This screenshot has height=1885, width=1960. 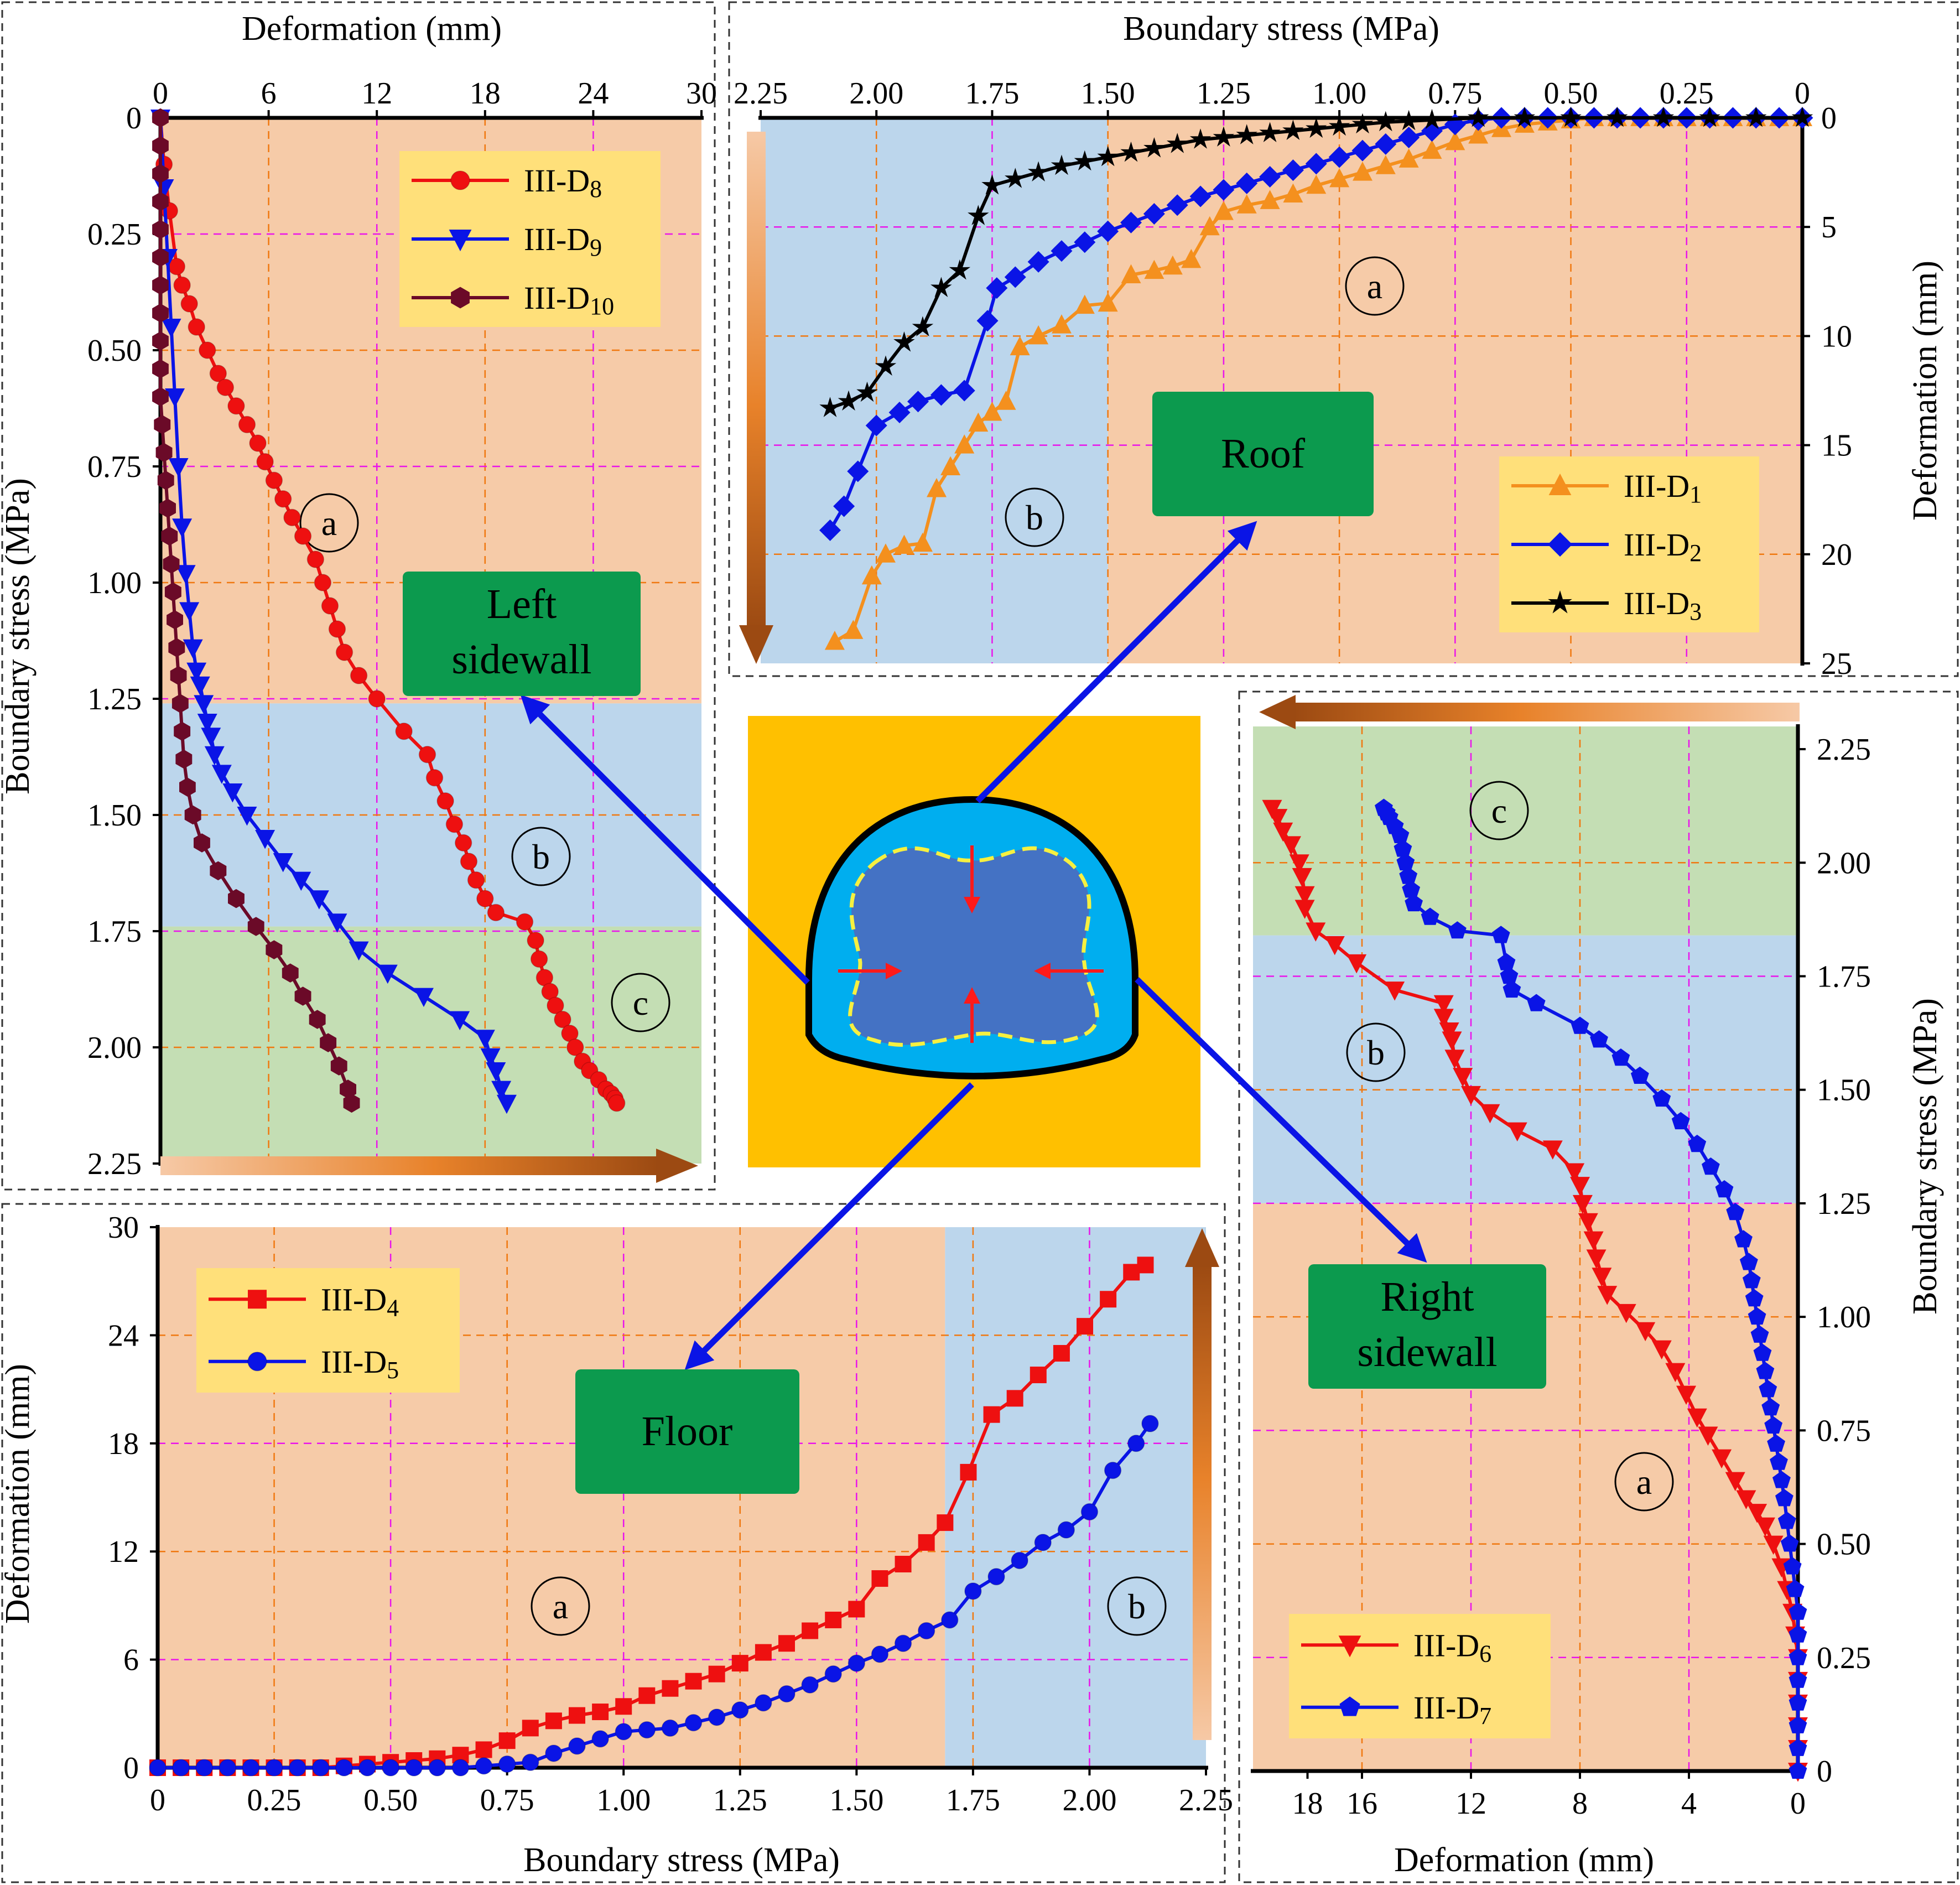 What do you see at coordinates (1836, 446) in the screenshot?
I see `y-tick-label: 15` at bounding box center [1836, 446].